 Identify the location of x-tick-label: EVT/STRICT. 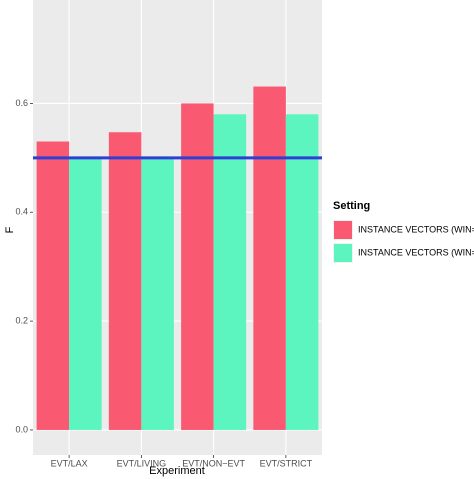
(286, 463).